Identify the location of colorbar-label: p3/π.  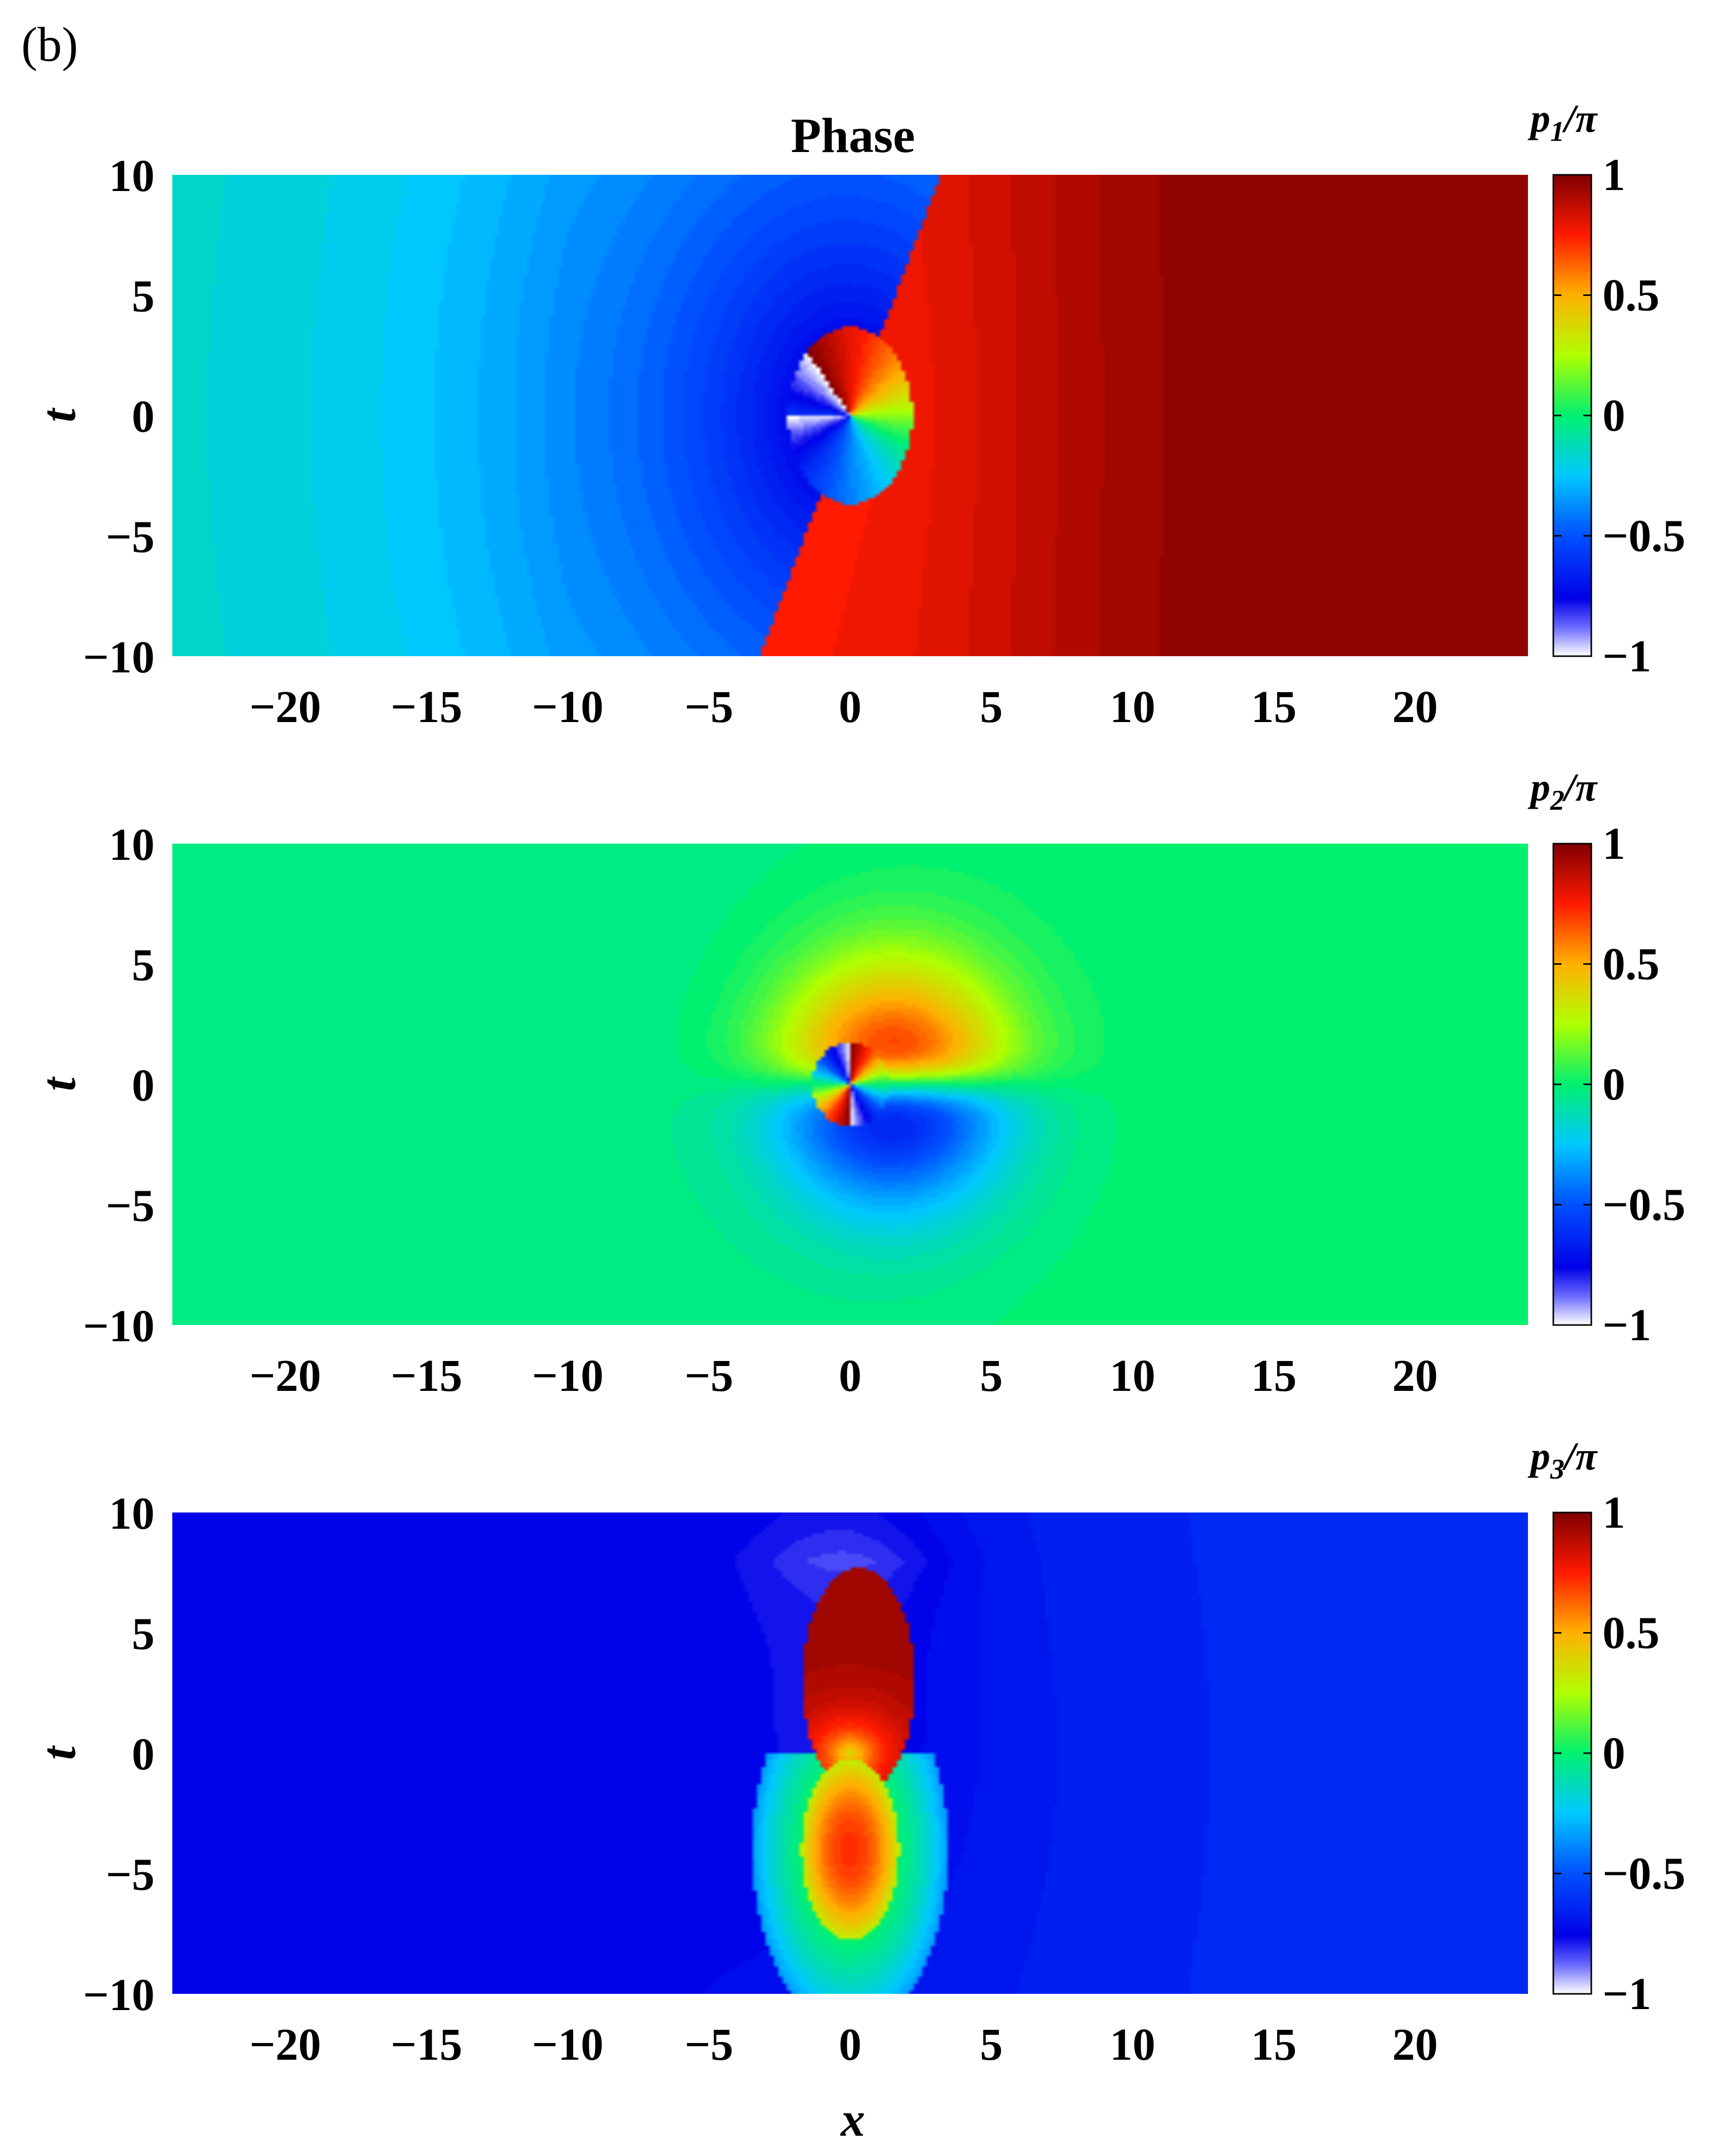
(1562, 1459).